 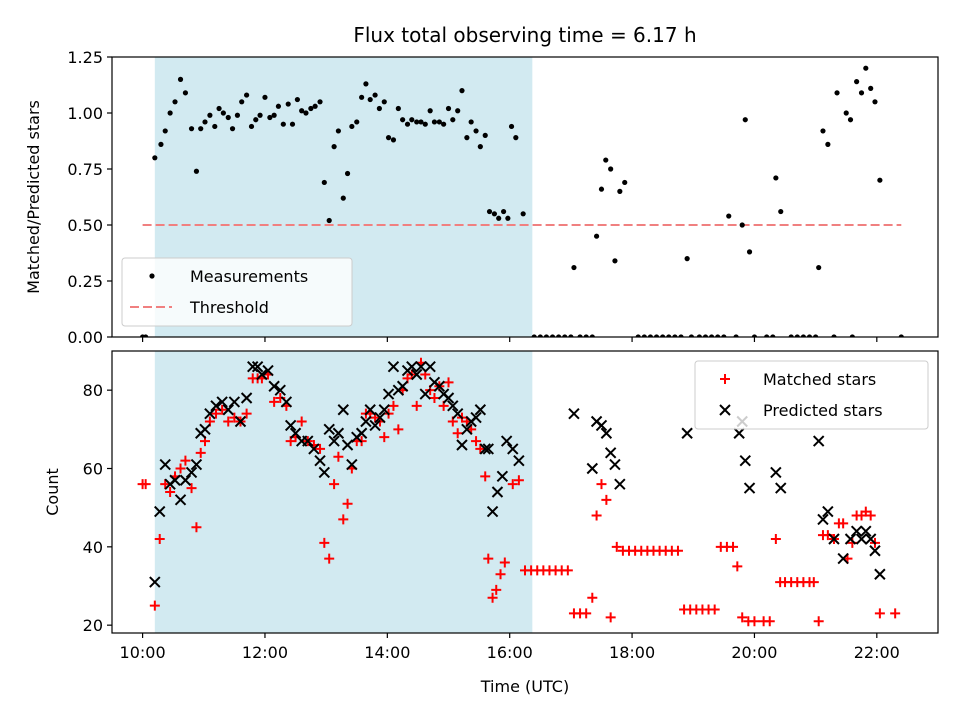 What do you see at coordinates (237, 292) in the screenshot?
I see `legend-box` at bounding box center [237, 292].